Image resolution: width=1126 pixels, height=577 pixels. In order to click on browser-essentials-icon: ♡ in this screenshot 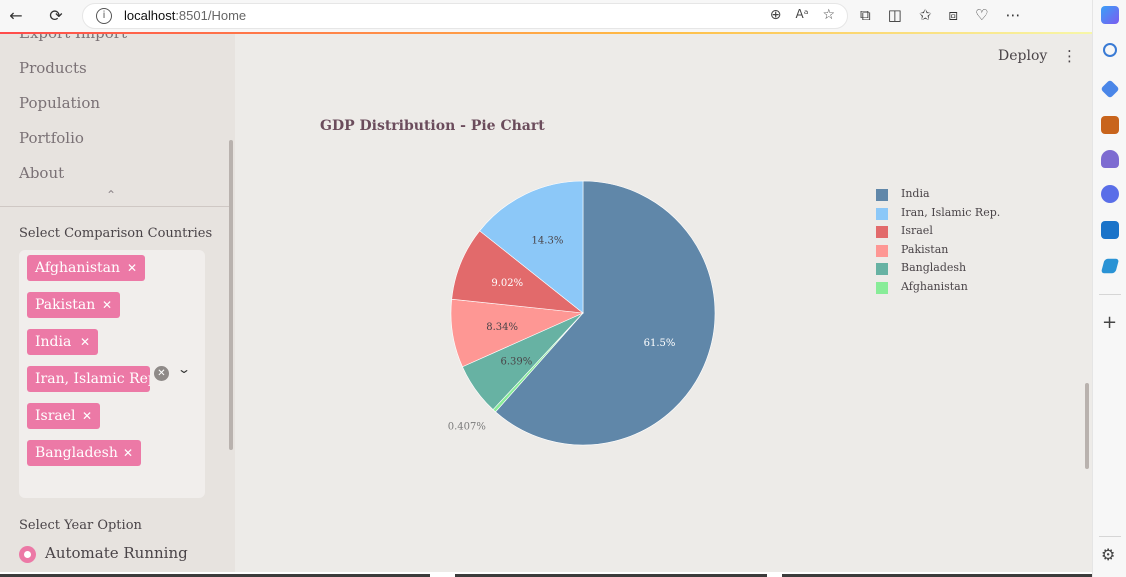, I will do `click(982, 15)`.